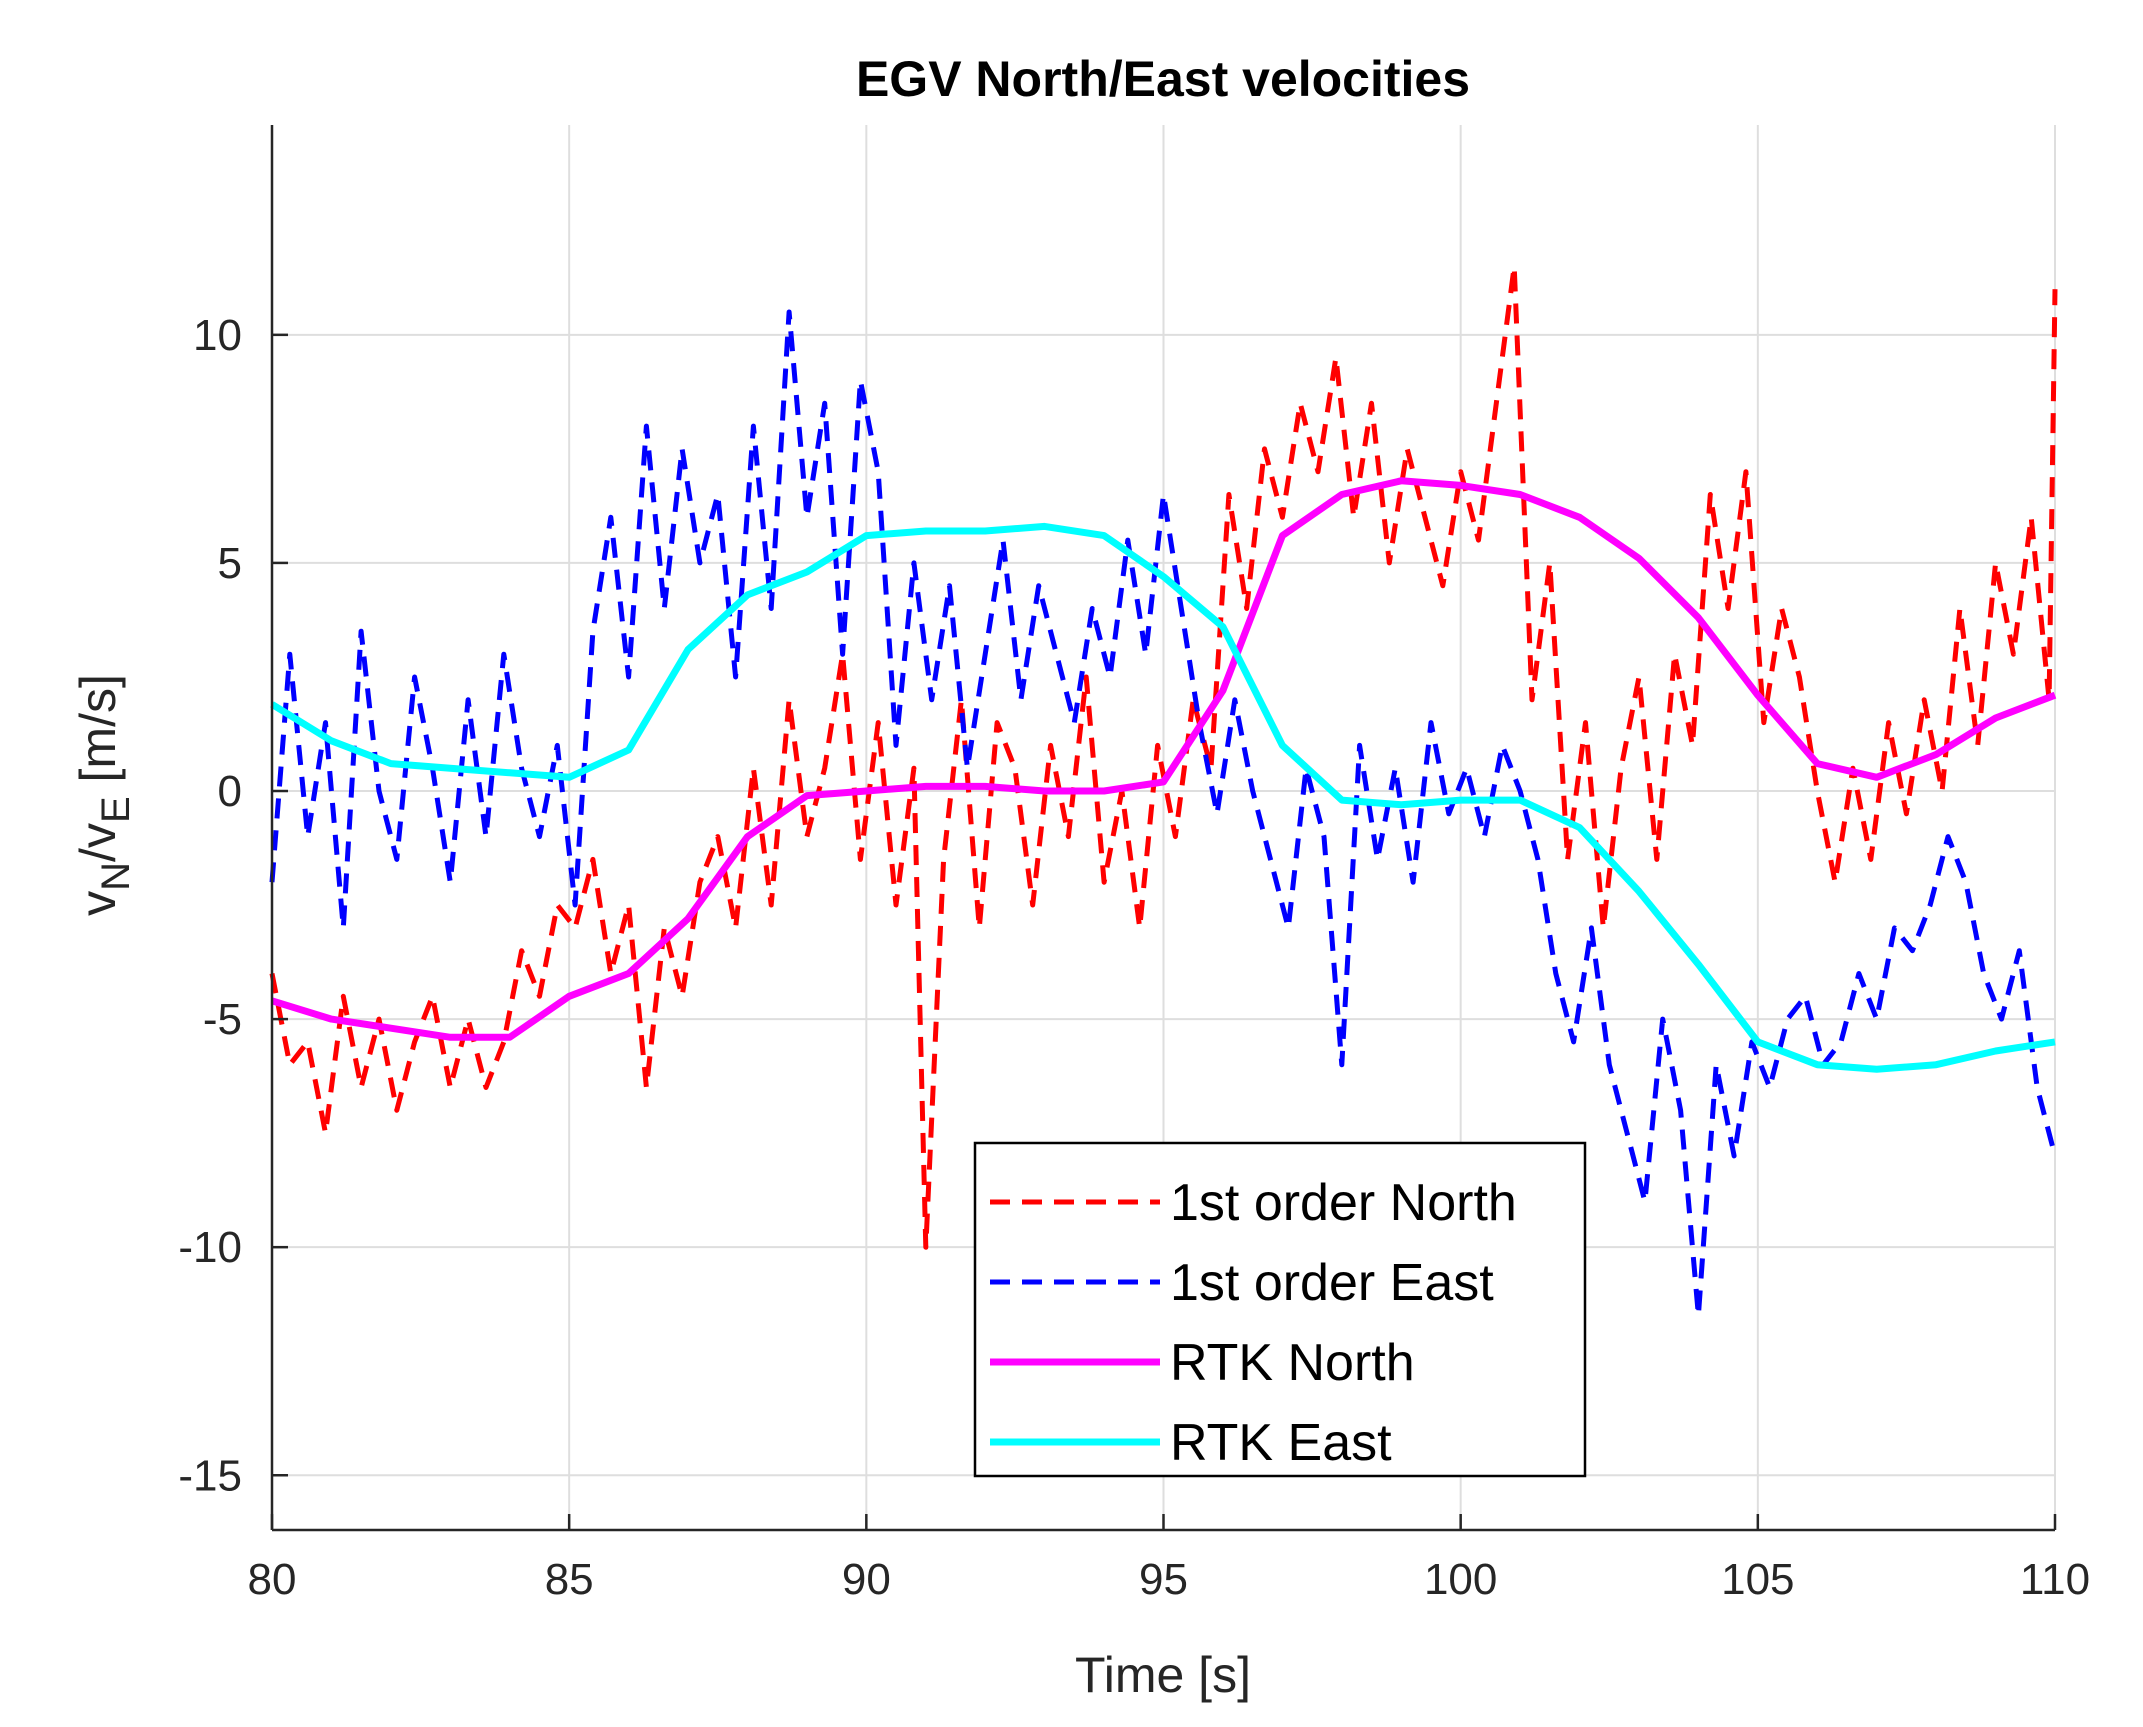 This screenshot has height=1727, width=2143. I want to click on y-tick-label: -10, so click(210, 1247).